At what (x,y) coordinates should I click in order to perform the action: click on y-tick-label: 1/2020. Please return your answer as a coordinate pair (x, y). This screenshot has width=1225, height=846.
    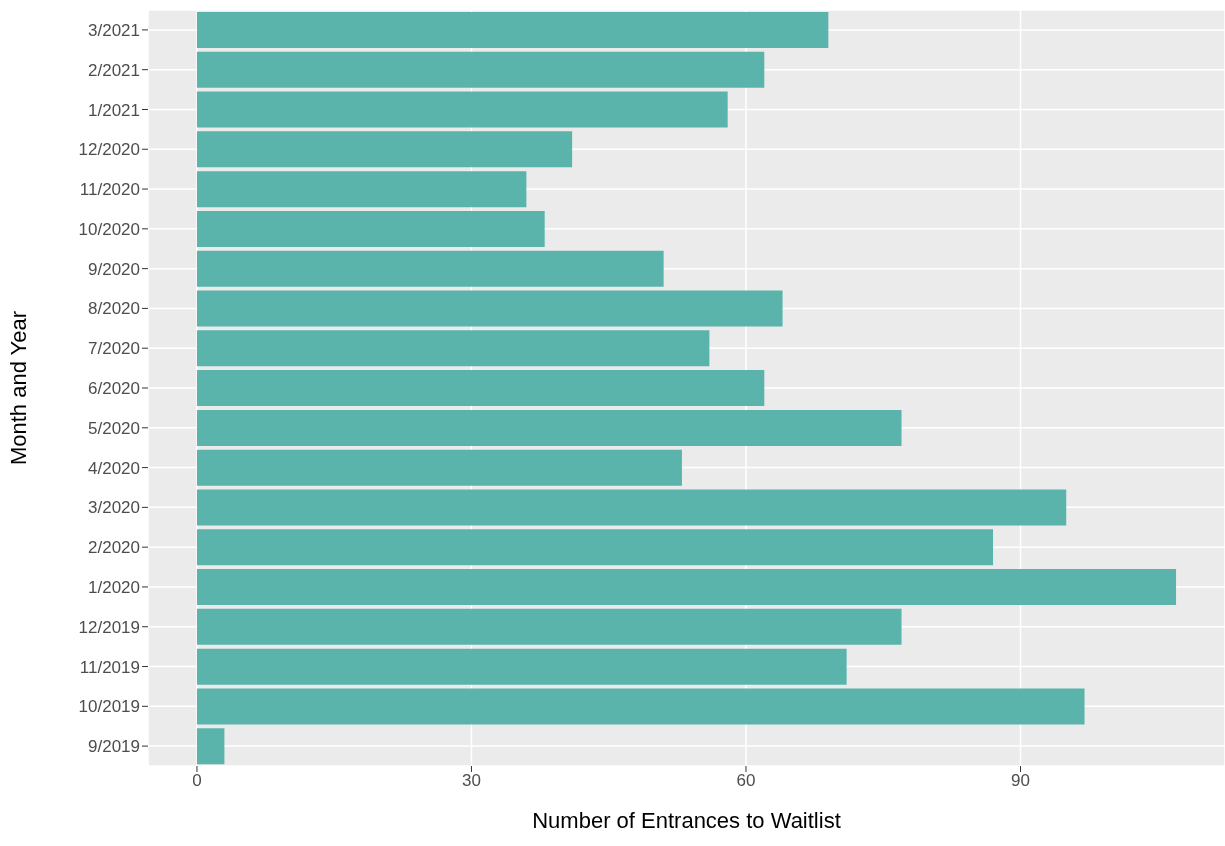
    Looking at the image, I should click on (114, 587).